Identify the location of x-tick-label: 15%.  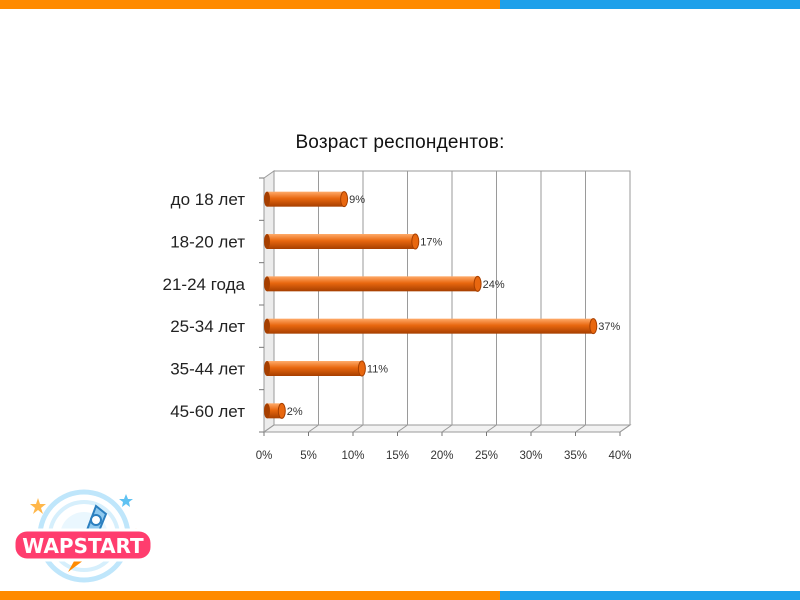
(397, 456).